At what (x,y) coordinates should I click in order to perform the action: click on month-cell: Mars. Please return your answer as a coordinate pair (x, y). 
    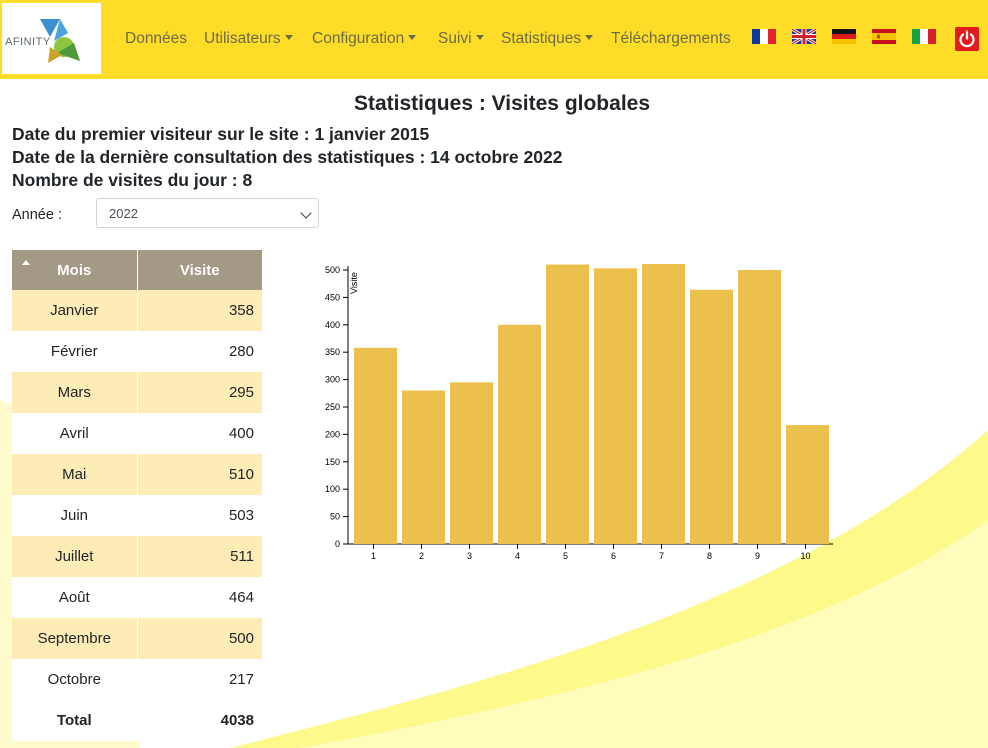
    Looking at the image, I should click on (75, 392).